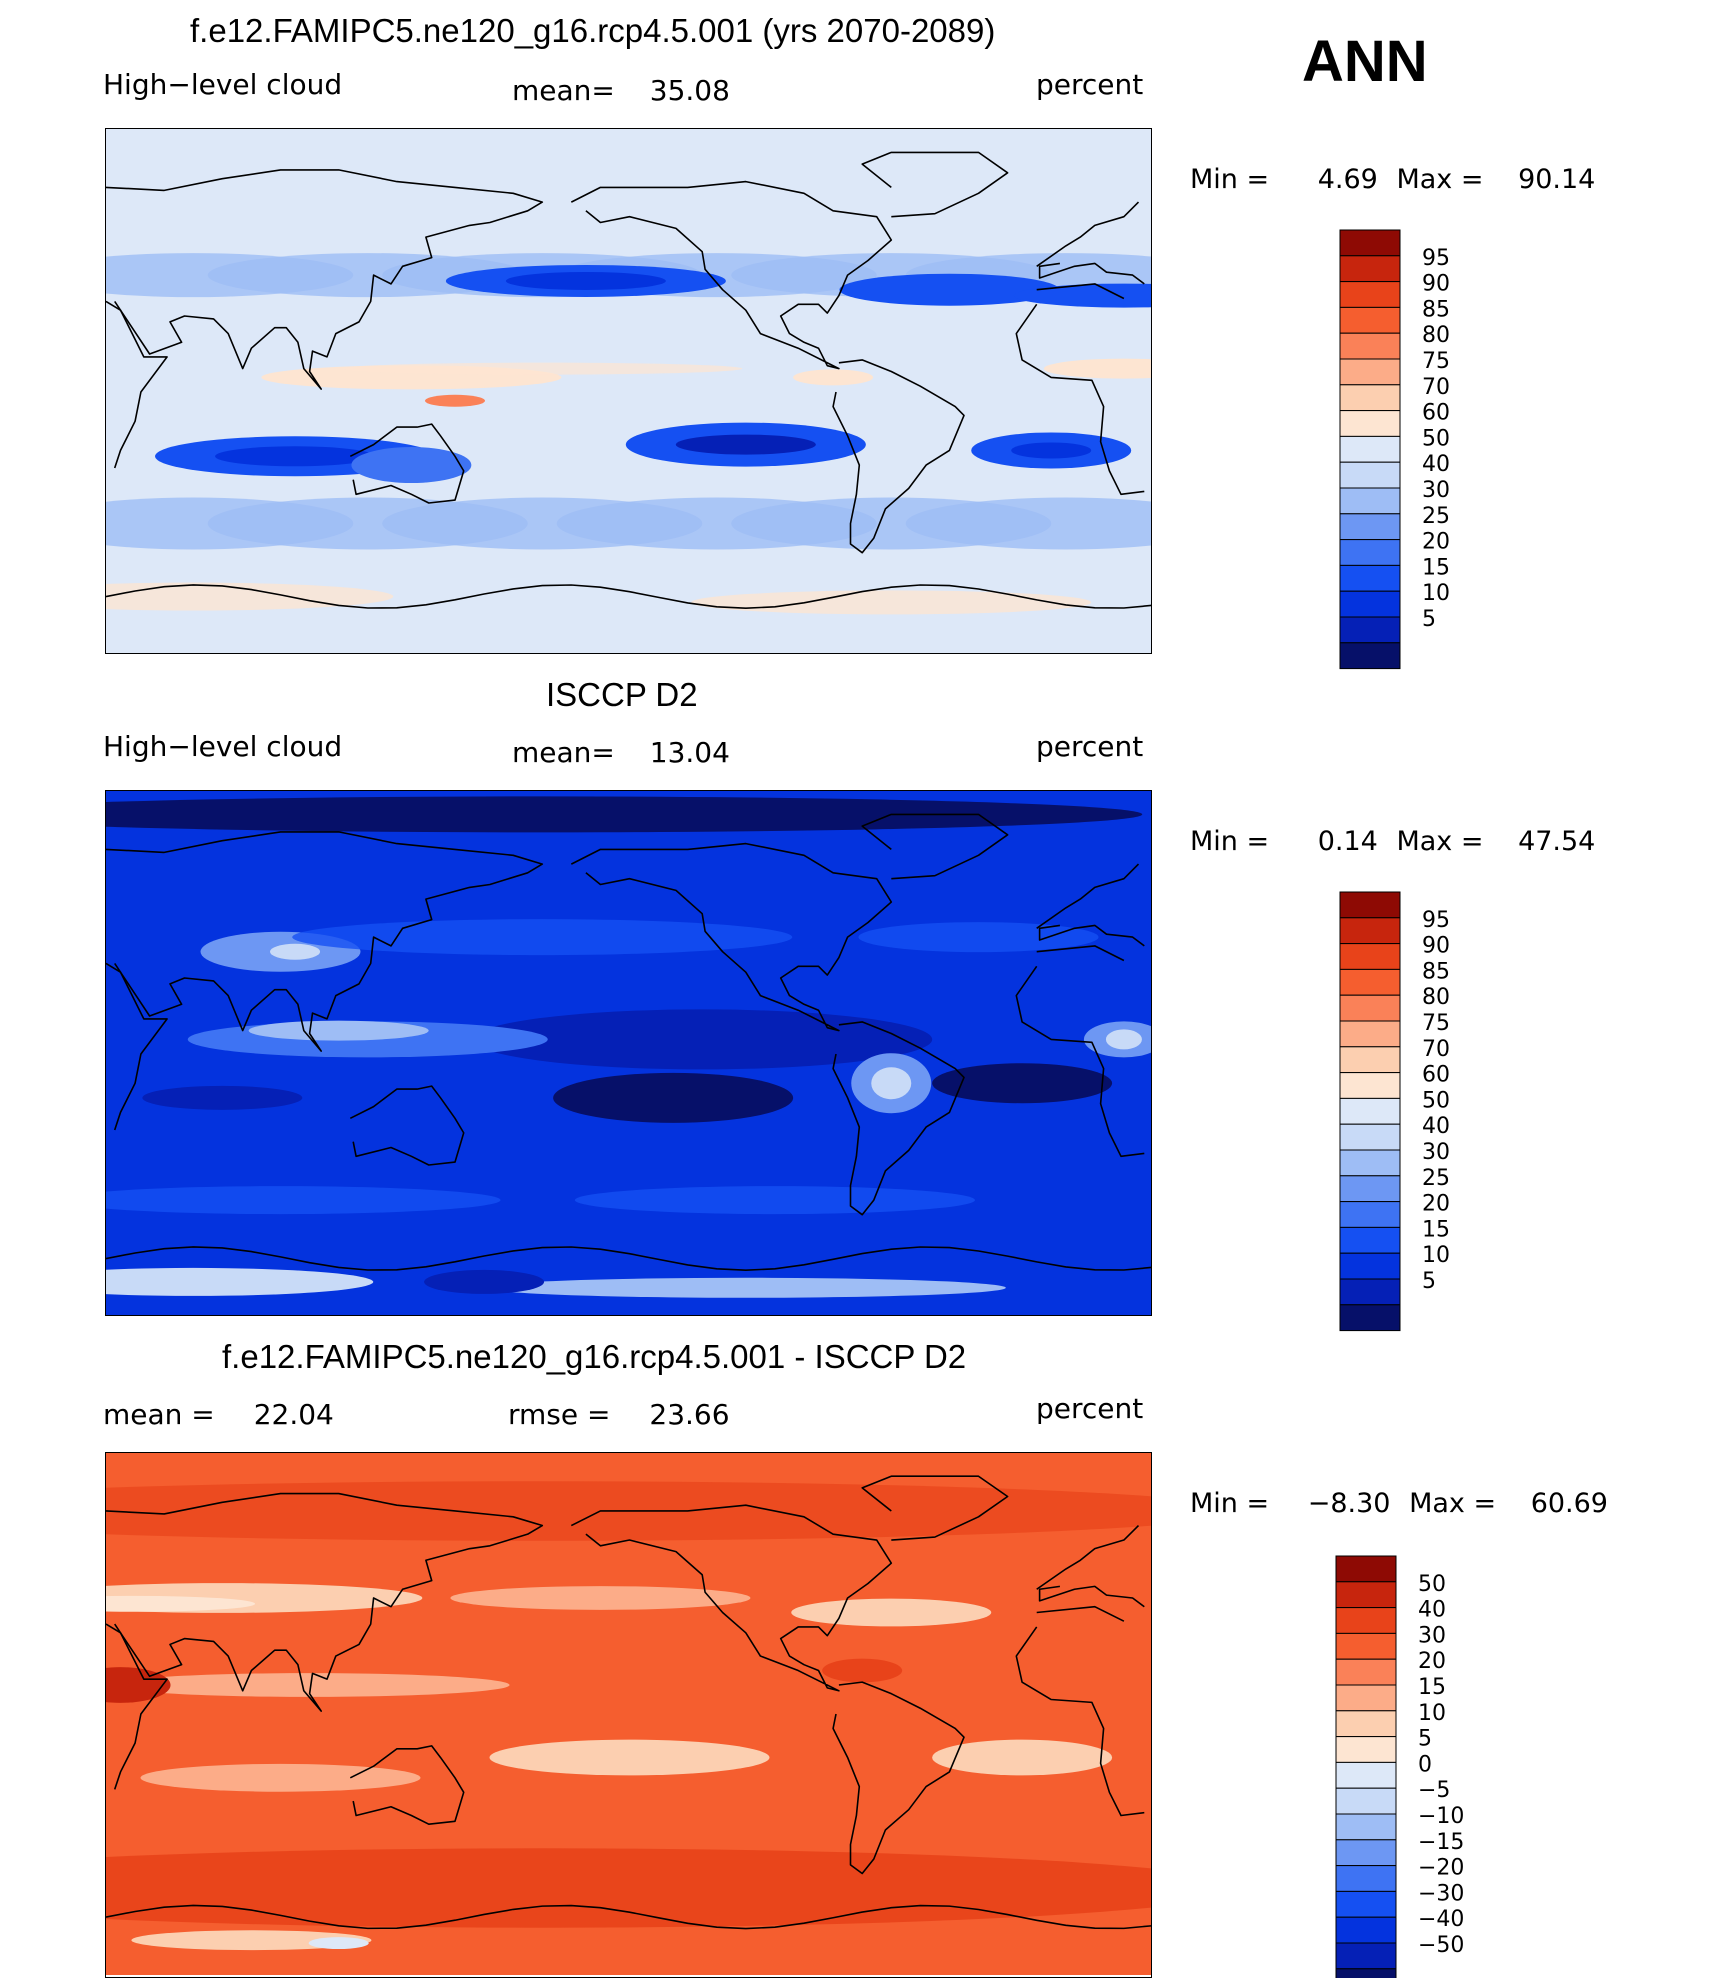 This screenshot has width=1710, height=1978. What do you see at coordinates (1347, 179) in the screenshot?
I see `min-value: 4.69` at bounding box center [1347, 179].